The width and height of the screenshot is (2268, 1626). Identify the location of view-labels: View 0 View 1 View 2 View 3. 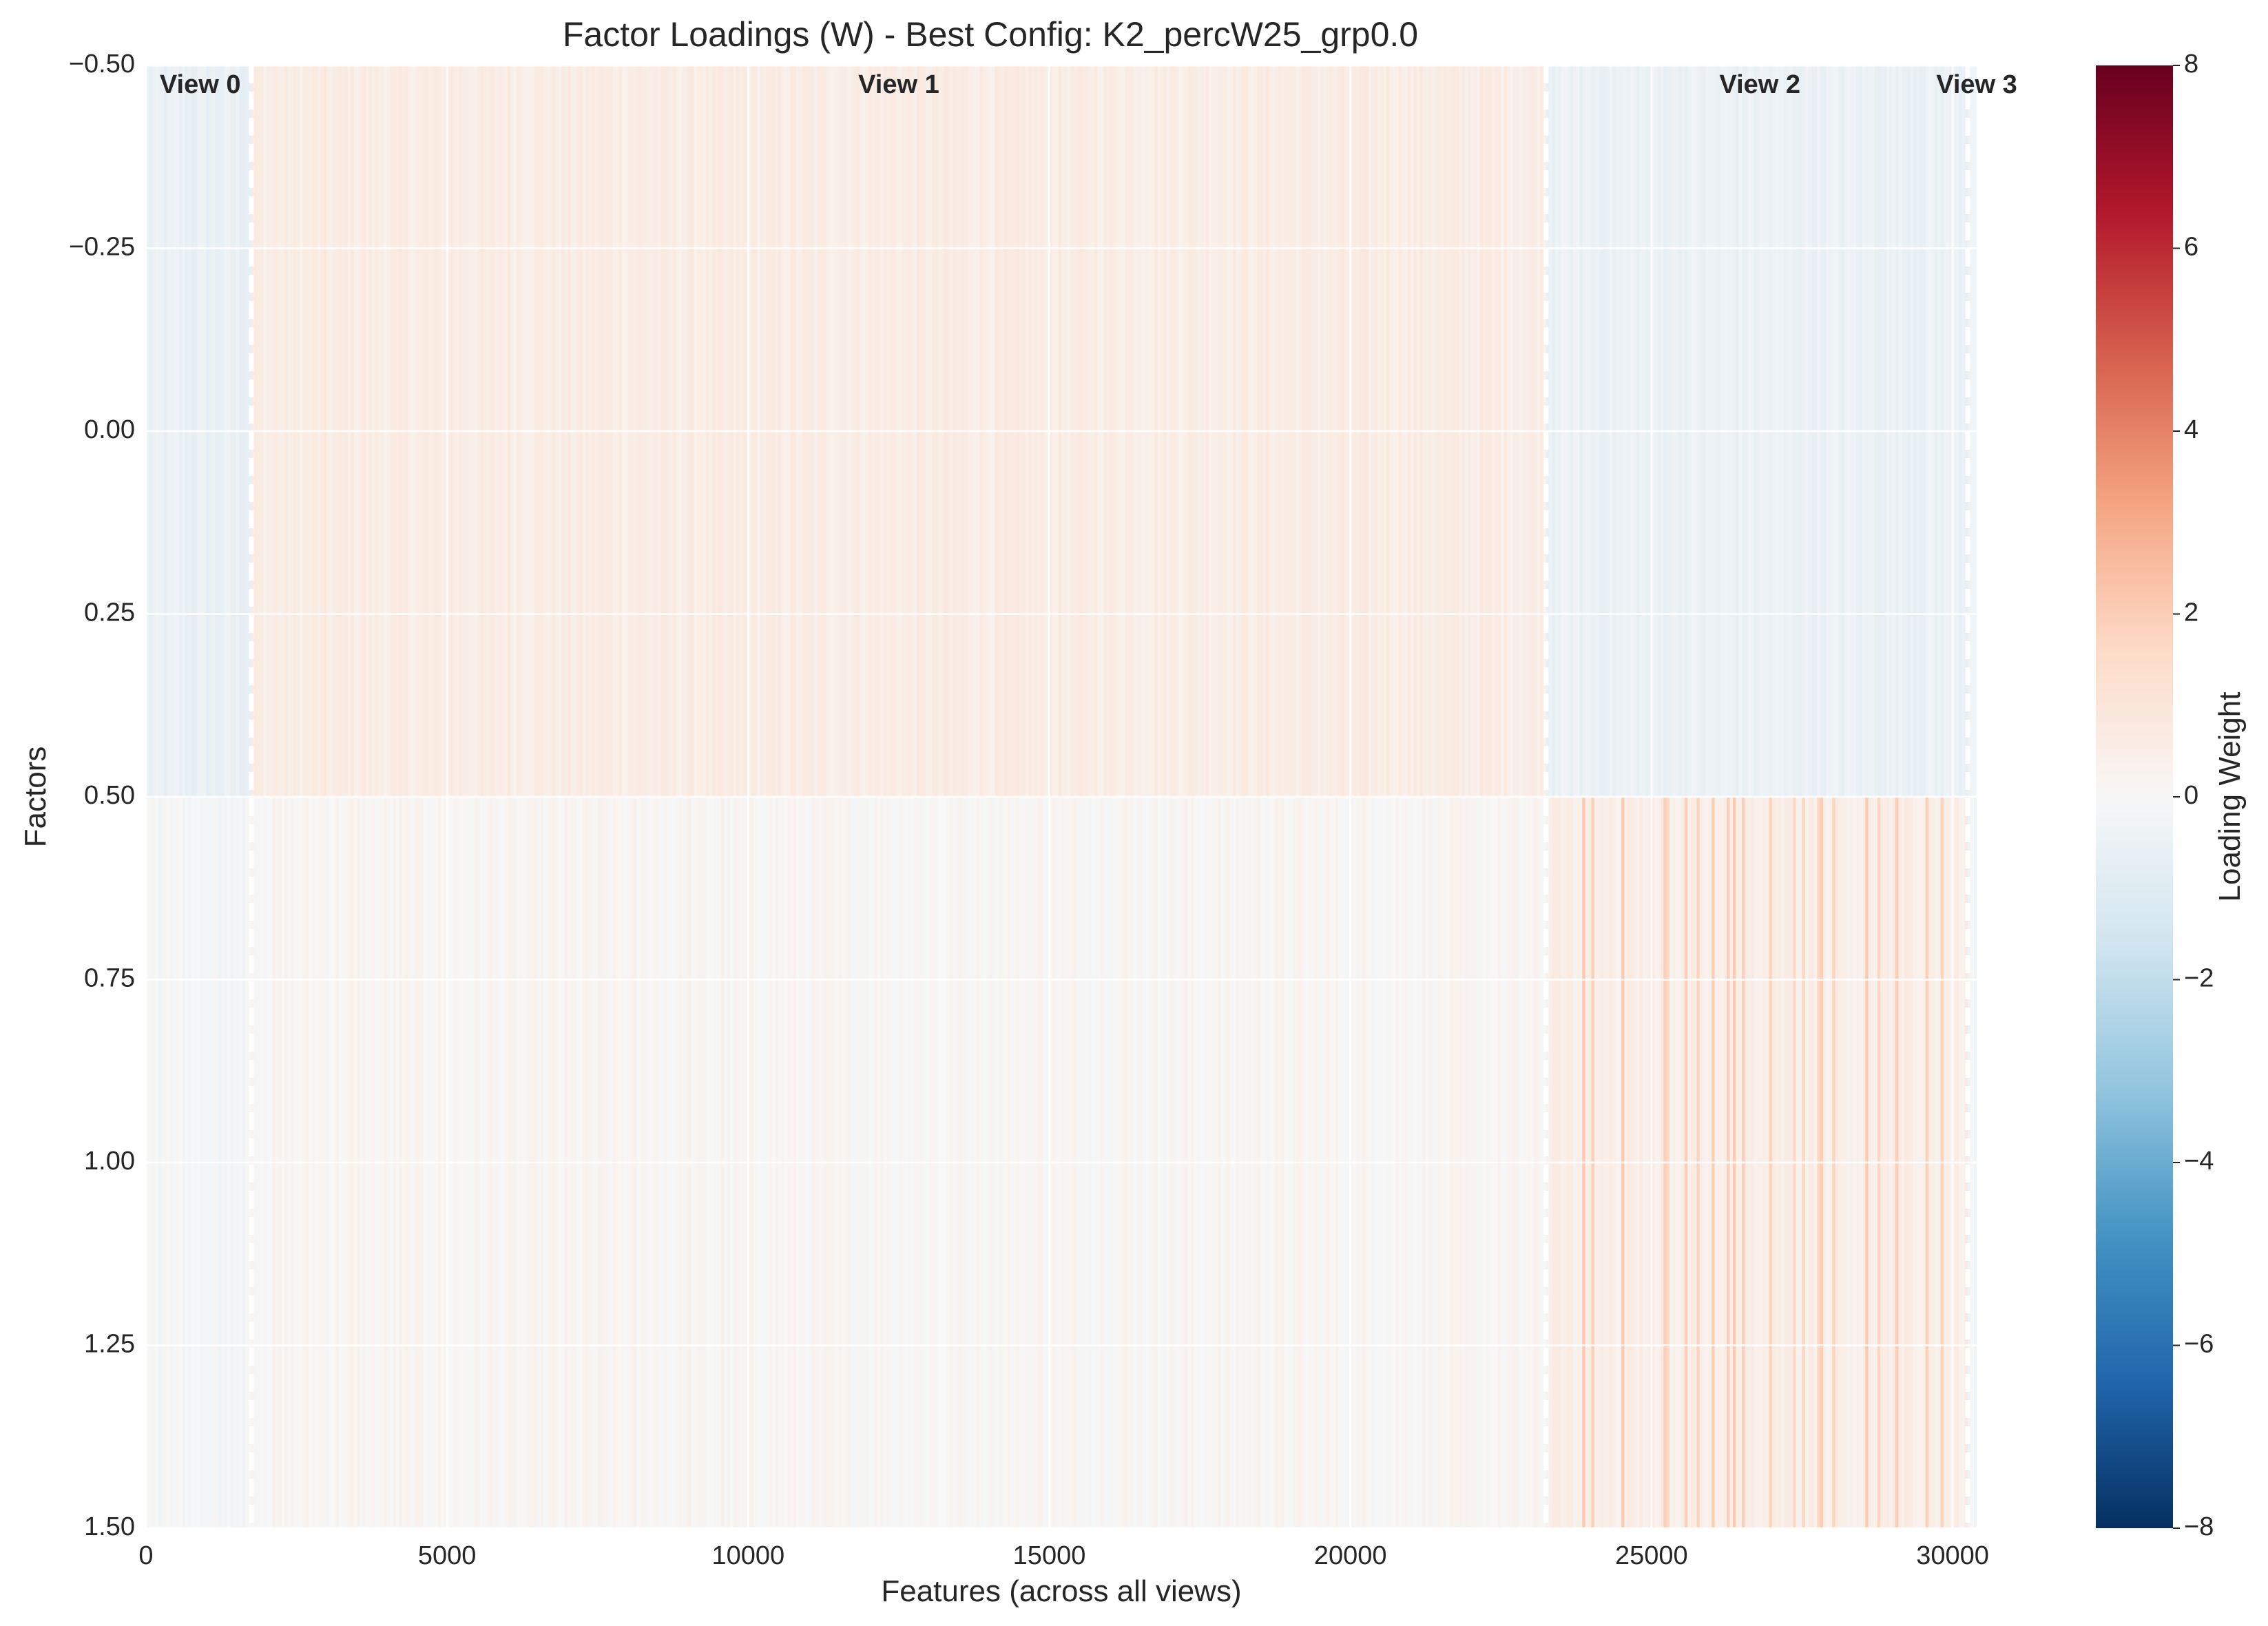
(1088, 84).